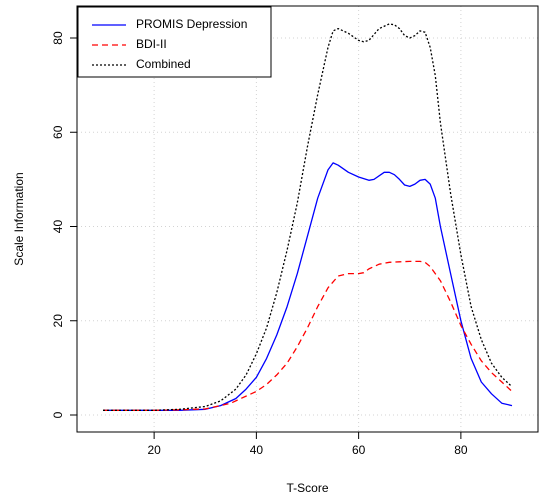 The height and width of the screenshot is (498, 543). What do you see at coordinates (163, 64) in the screenshot?
I see `legend-label: Combined` at bounding box center [163, 64].